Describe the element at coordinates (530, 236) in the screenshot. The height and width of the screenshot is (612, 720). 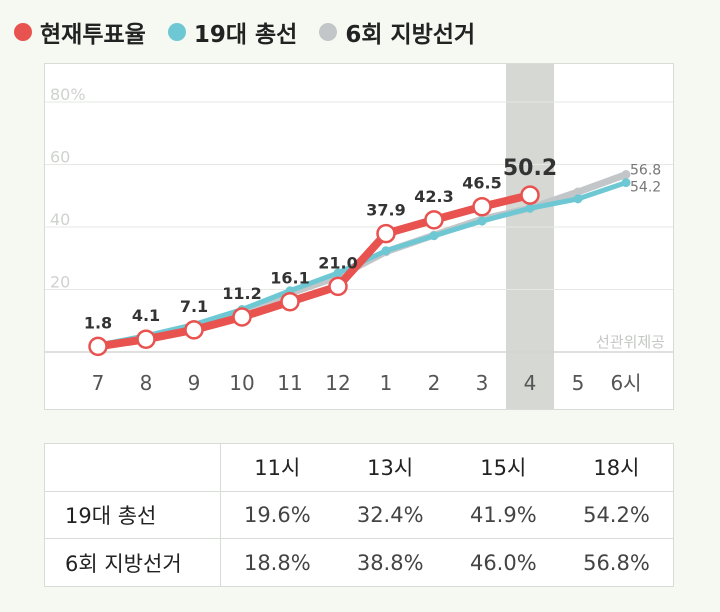
I see `highlight-band` at that location.